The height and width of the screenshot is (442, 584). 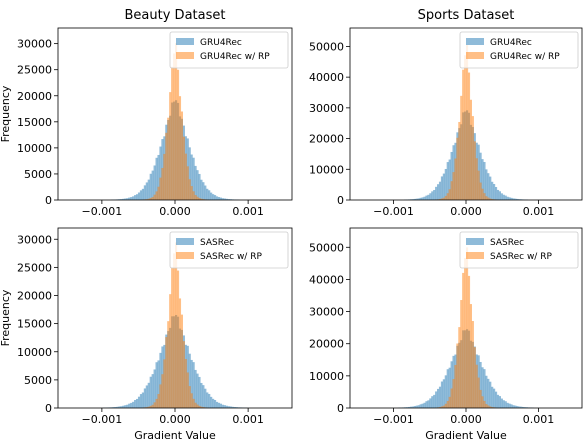 I want to click on legend-box, so click(x=229, y=50).